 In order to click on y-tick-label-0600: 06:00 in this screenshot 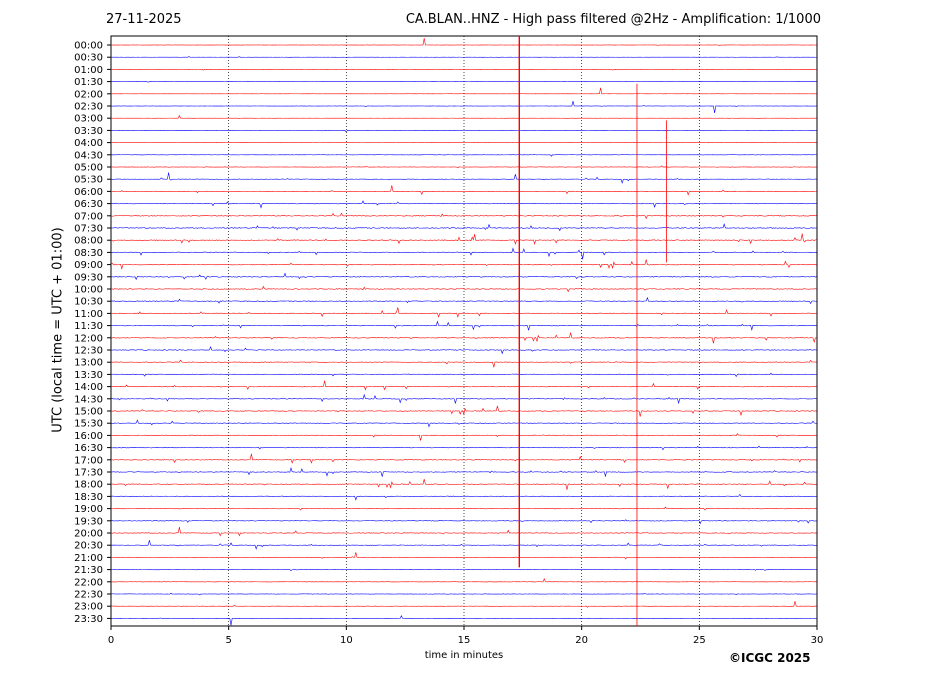, I will do `click(88, 192)`.